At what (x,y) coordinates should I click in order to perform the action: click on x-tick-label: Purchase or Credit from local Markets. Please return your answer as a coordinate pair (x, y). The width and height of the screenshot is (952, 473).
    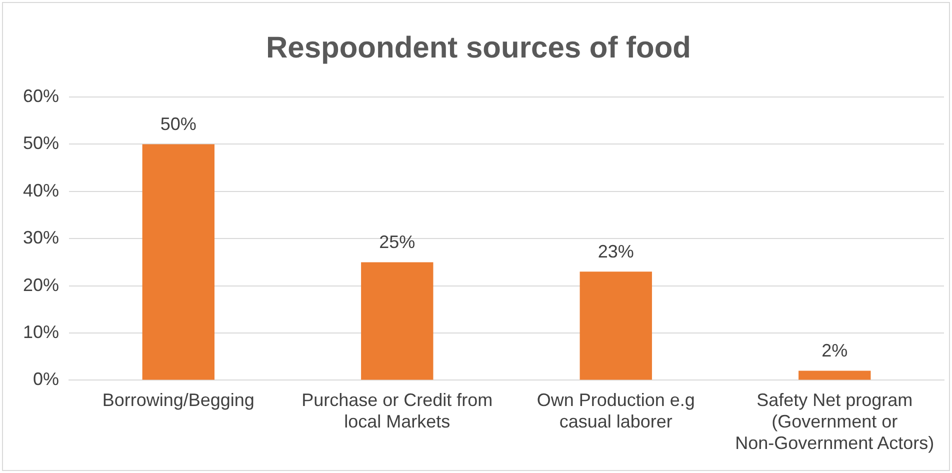
    Looking at the image, I should click on (397, 411).